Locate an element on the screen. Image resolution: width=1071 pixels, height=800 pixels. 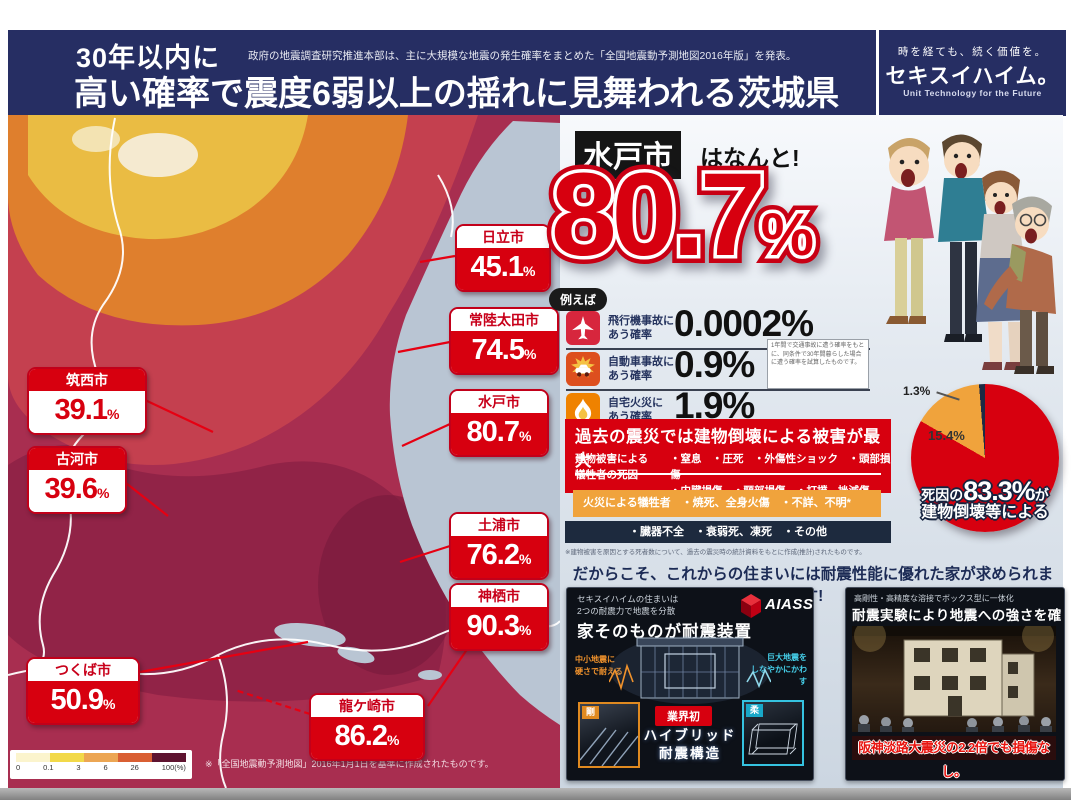
house-wireframe-illustration is located at coordinates (690, 670).